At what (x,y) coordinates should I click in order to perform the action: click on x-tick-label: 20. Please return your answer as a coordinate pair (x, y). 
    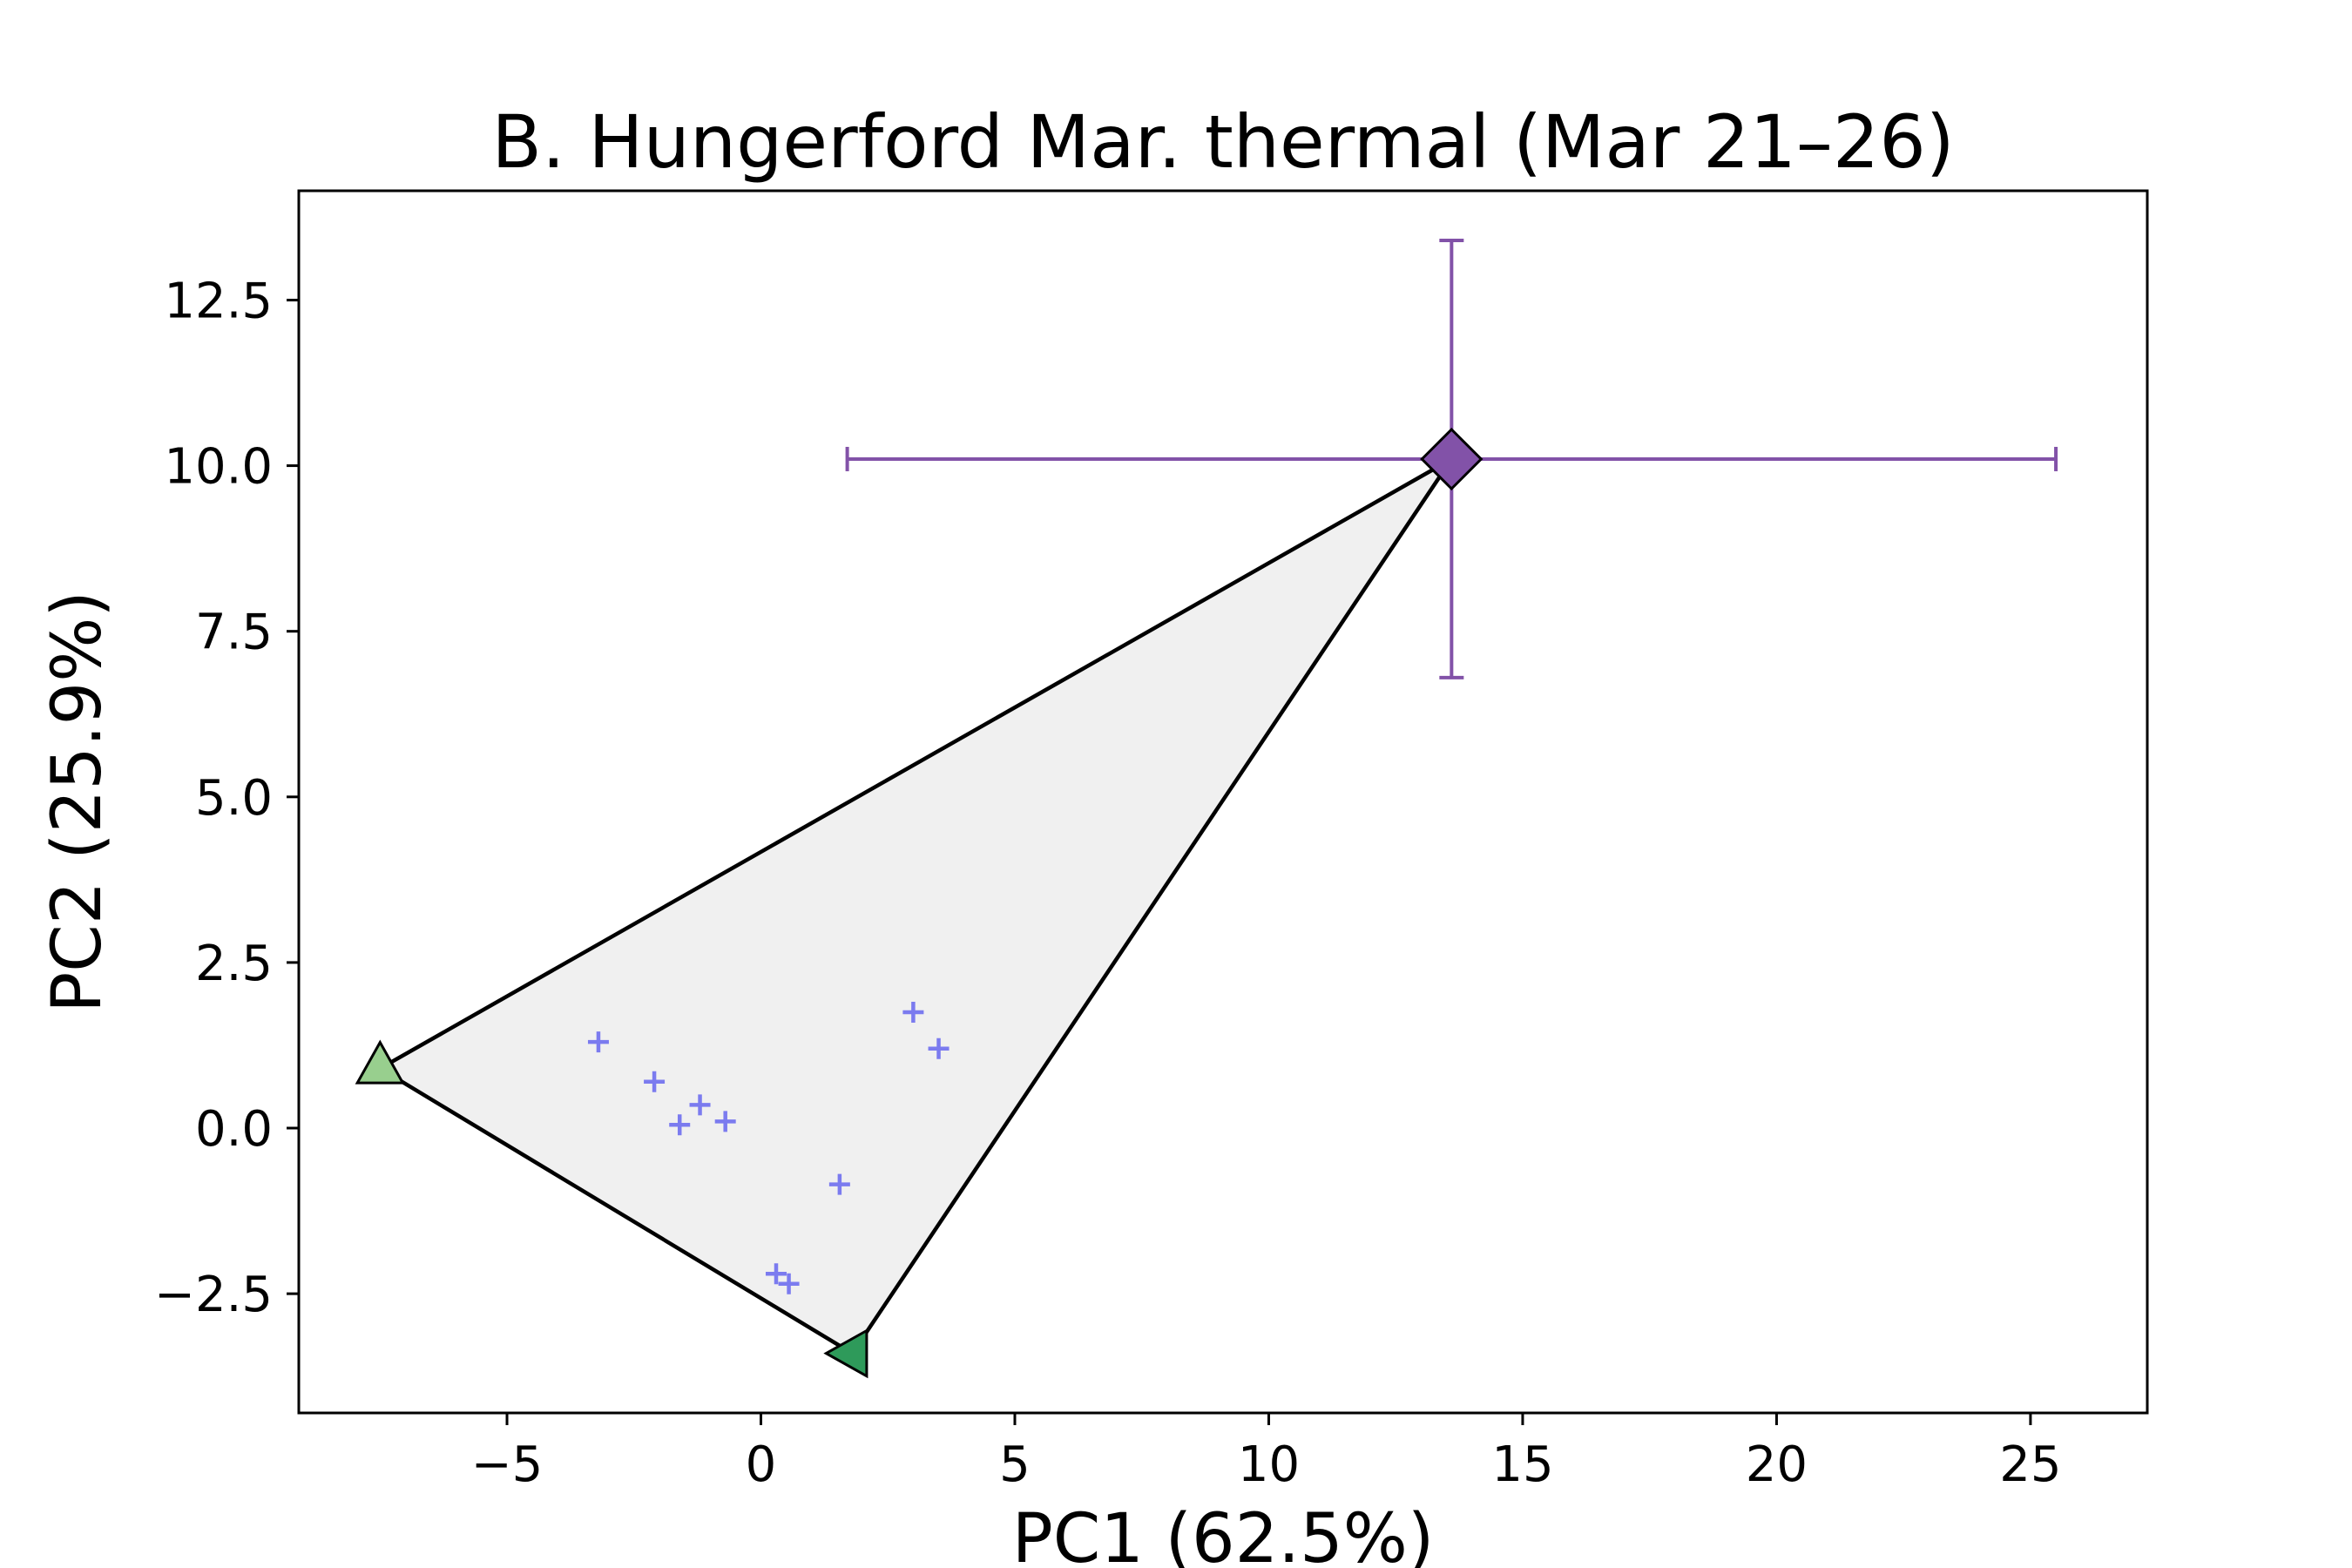
    Looking at the image, I should click on (1777, 1464).